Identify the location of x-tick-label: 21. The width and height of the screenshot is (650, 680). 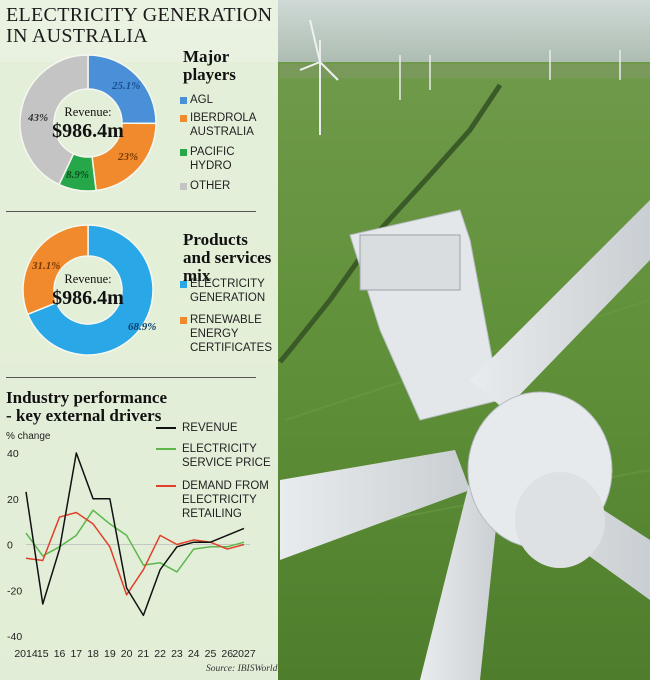
(144, 654).